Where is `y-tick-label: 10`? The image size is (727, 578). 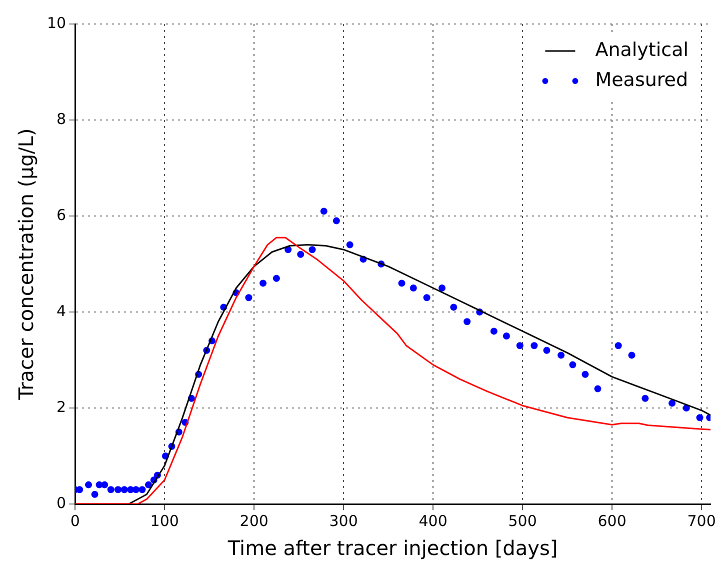 y-tick-label: 10 is located at coordinates (56, 23).